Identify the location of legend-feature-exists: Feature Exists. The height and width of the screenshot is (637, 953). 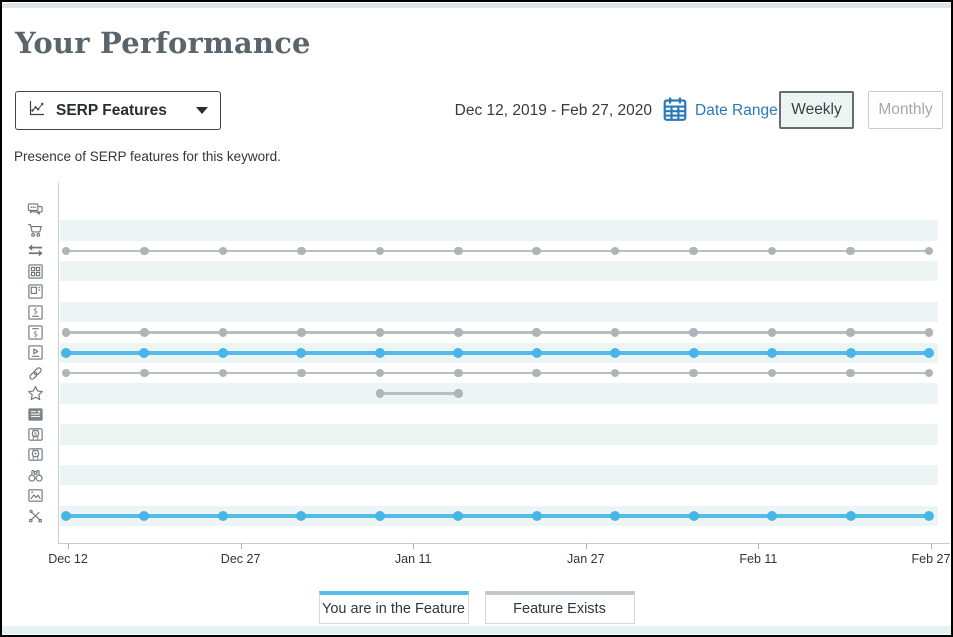
(559, 607).